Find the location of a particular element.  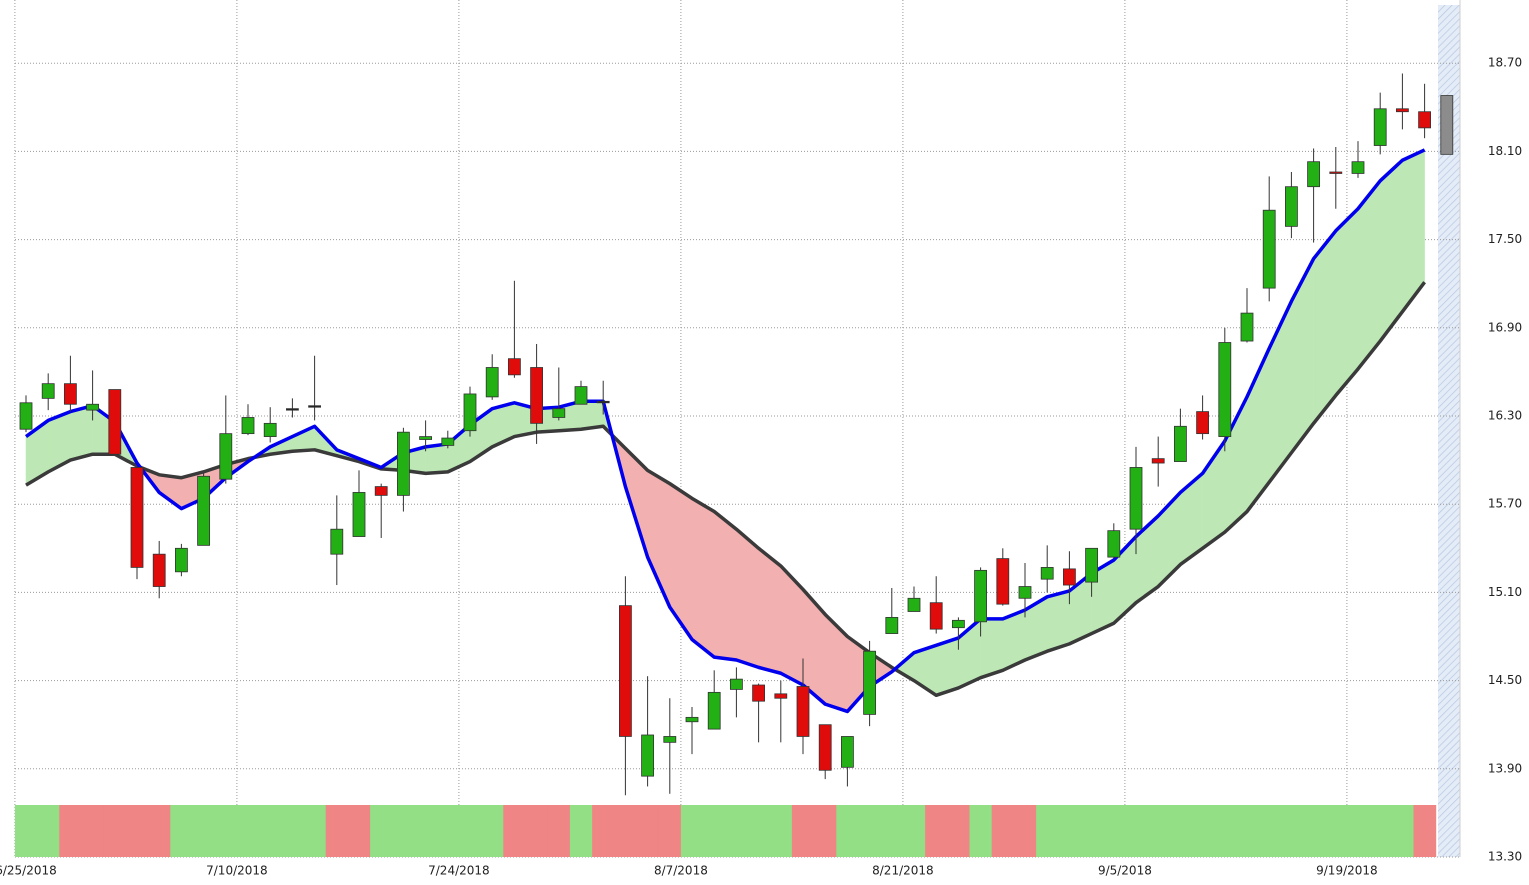

signal-band is located at coordinates (725, 831).